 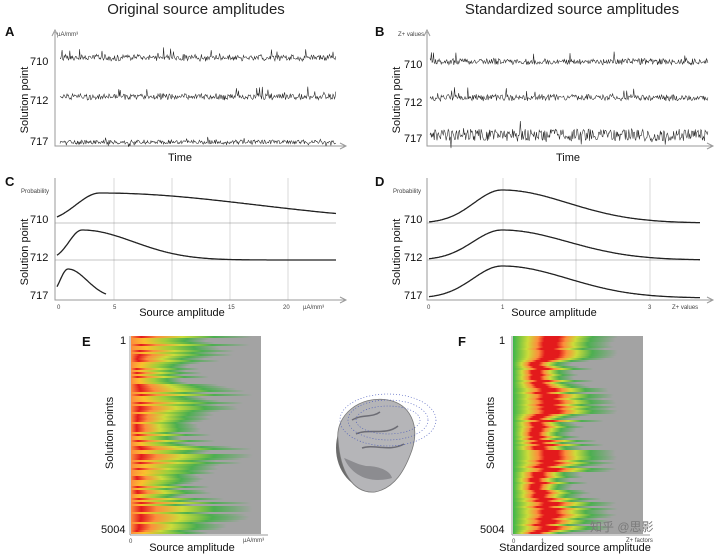 What do you see at coordinates (427, 32) in the screenshot?
I see `panel-b-y-arrow` at bounding box center [427, 32].